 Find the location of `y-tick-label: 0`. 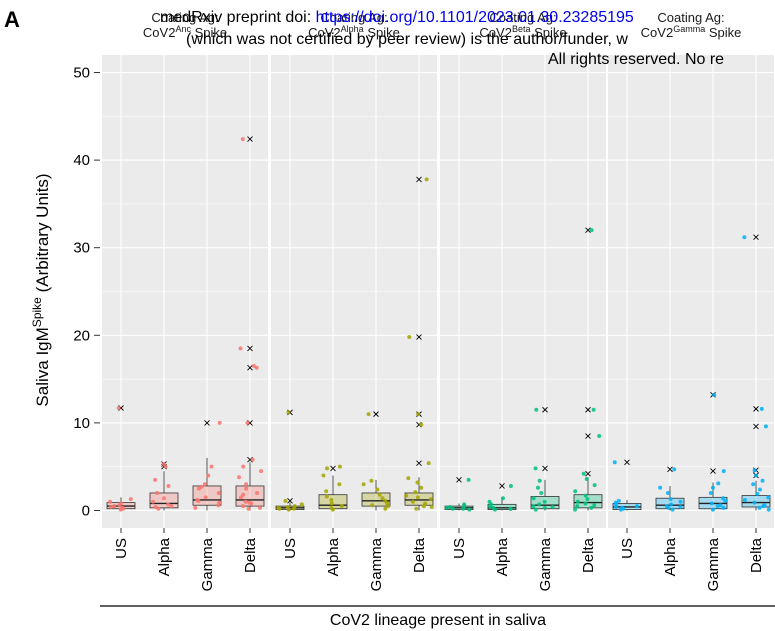

y-tick-label: 0 is located at coordinates (86, 510).